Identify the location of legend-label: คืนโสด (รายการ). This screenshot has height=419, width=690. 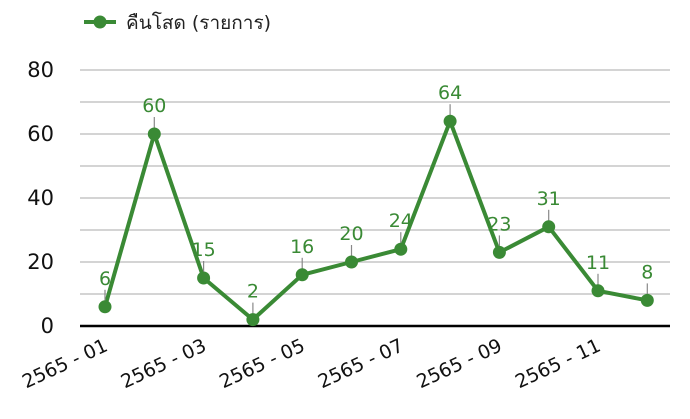
(198, 22).